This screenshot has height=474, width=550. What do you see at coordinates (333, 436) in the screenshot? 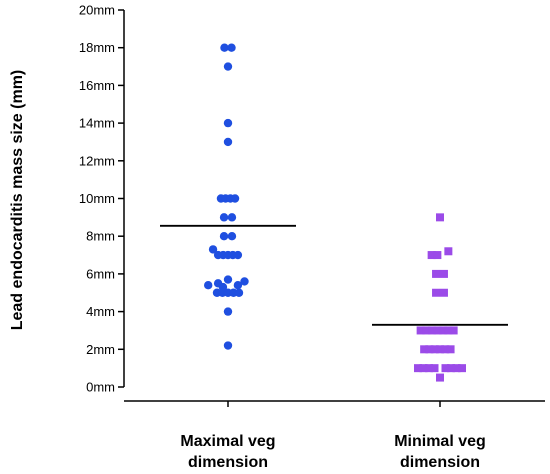
I see `category-labels: Maximal veg dimension Minimal veg dimension` at bounding box center [333, 436].